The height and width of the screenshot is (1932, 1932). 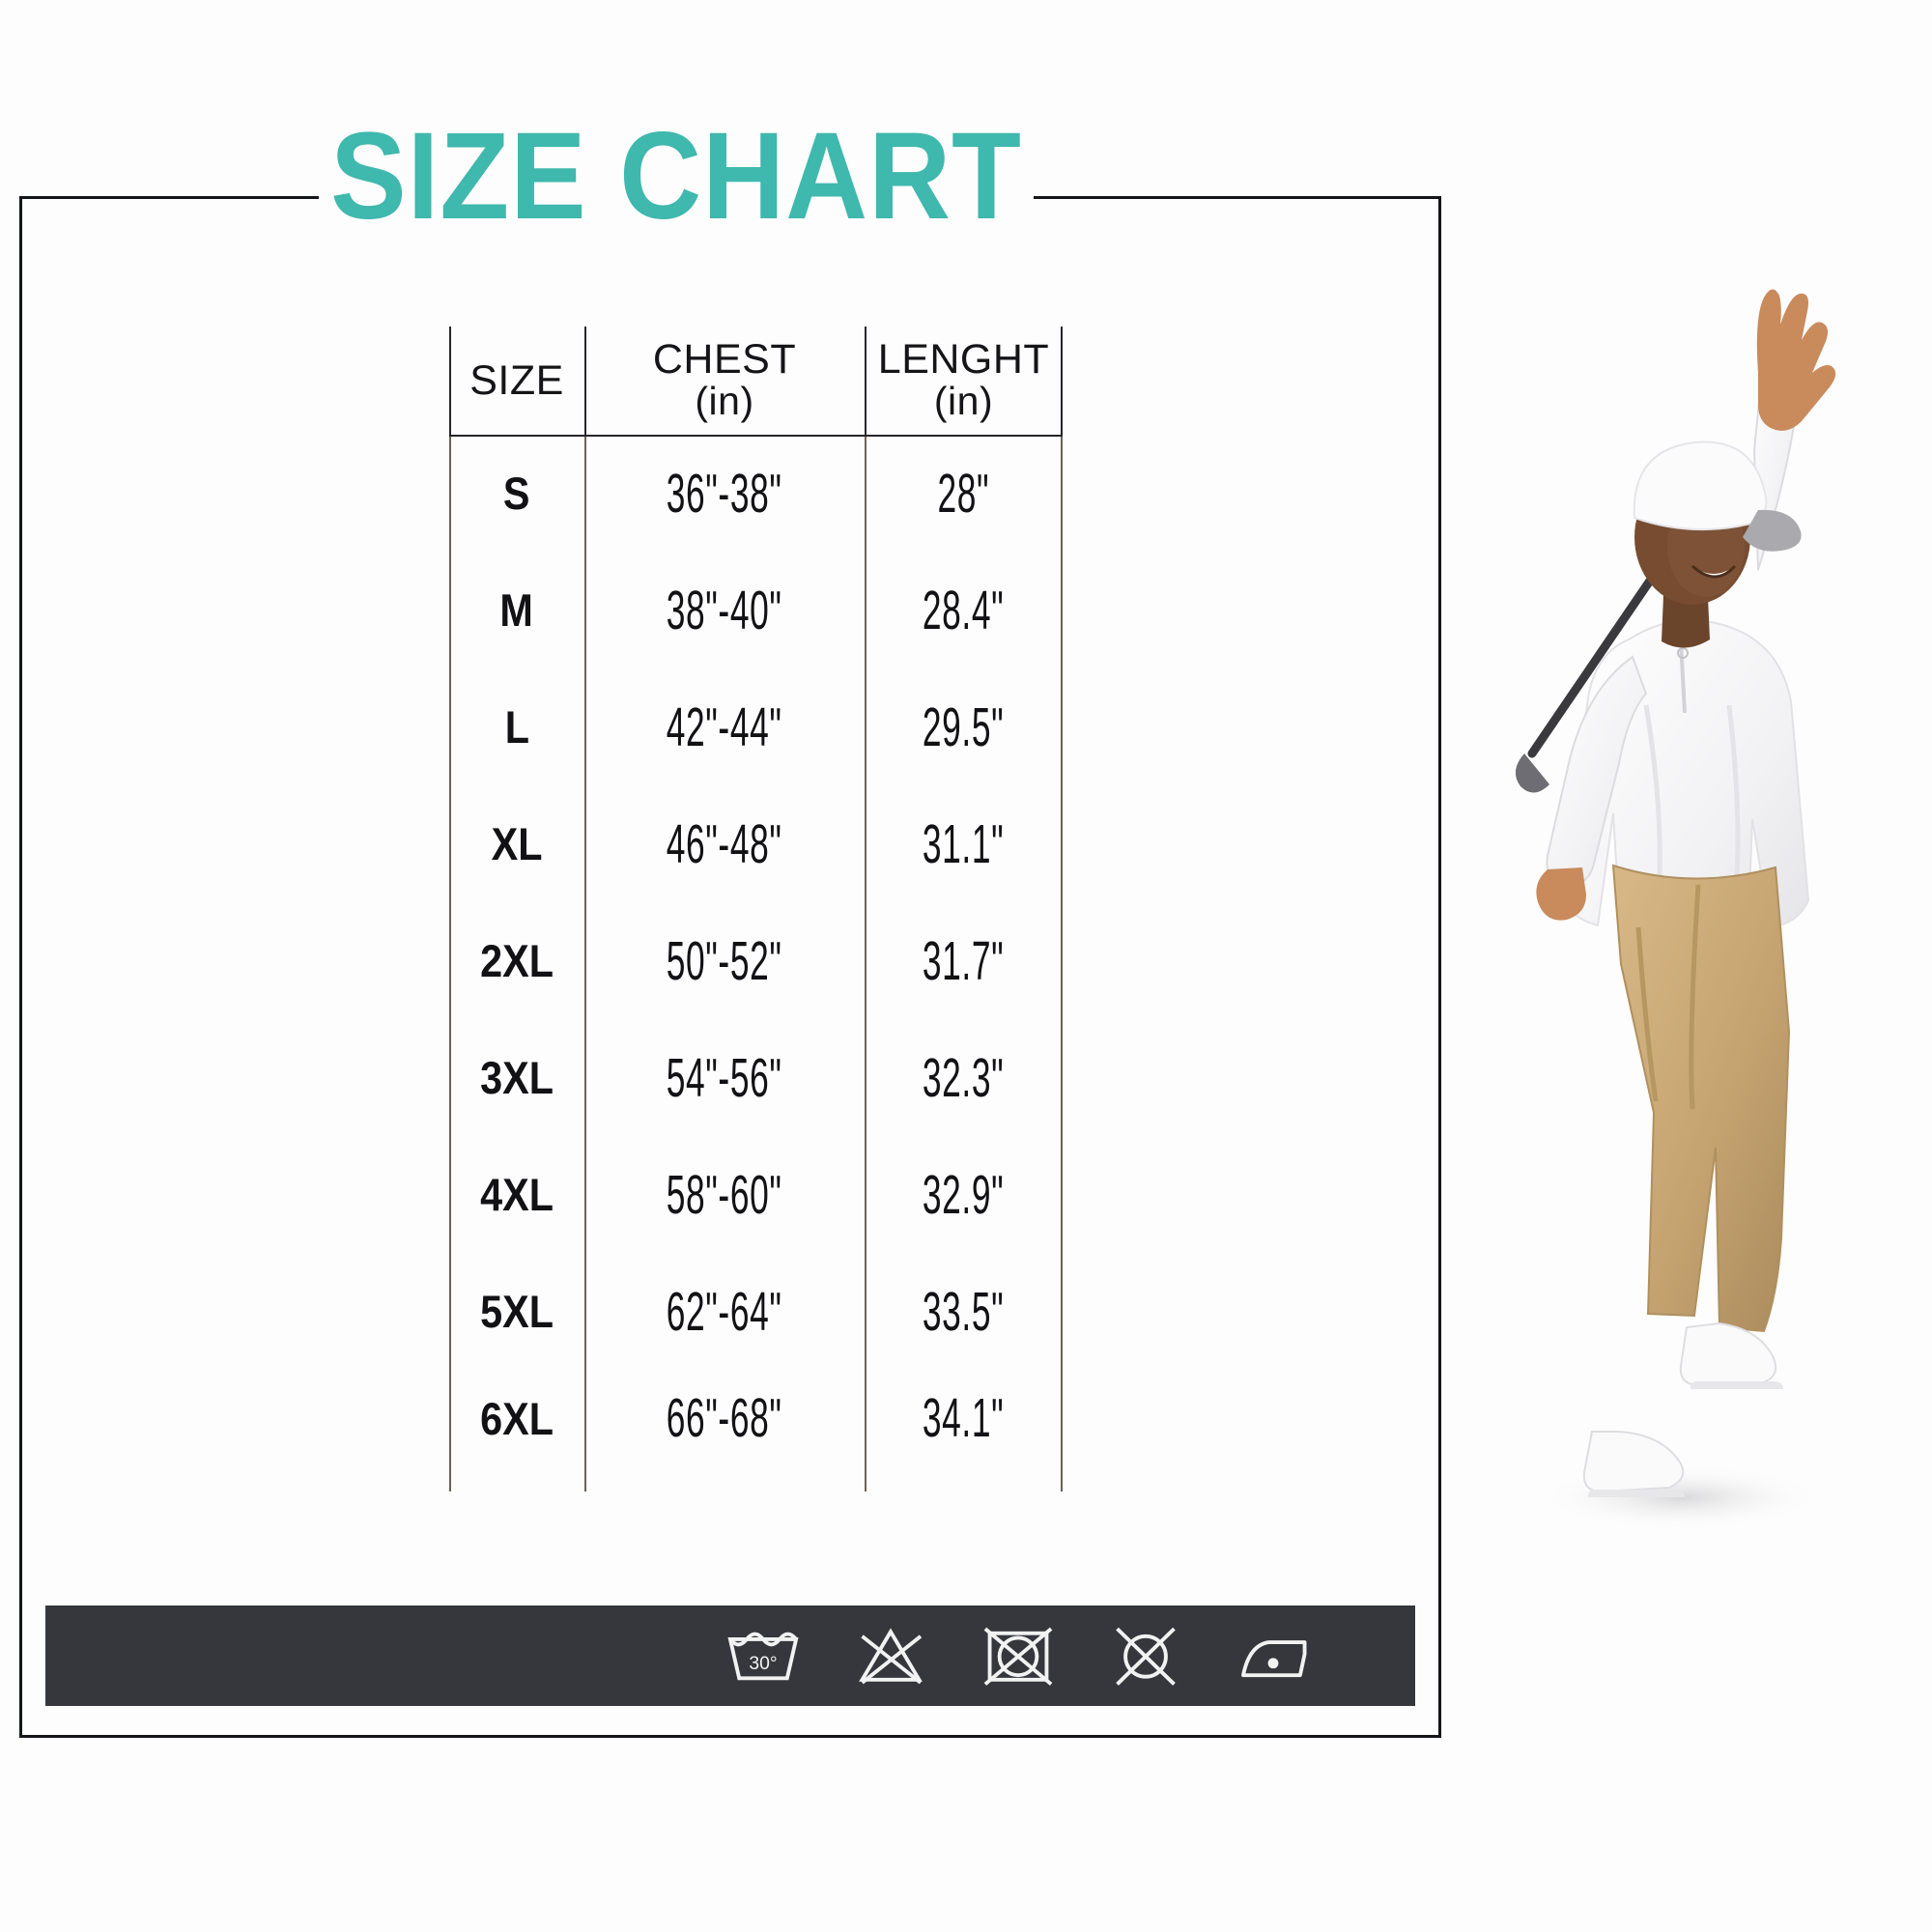 I want to click on cell-length: 29.5", so click(x=964, y=727).